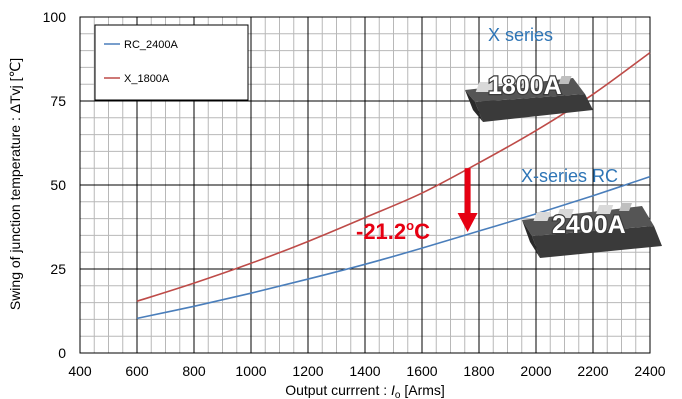  What do you see at coordinates (467, 223) in the screenshot?
I see `delta-arrow-head` at bounding box center [467, 223].